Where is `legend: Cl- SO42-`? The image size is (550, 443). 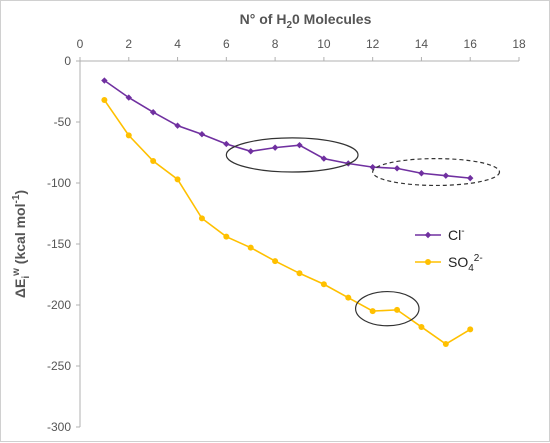 legend: Cl- SO42- is located at coordinates (449, 250).